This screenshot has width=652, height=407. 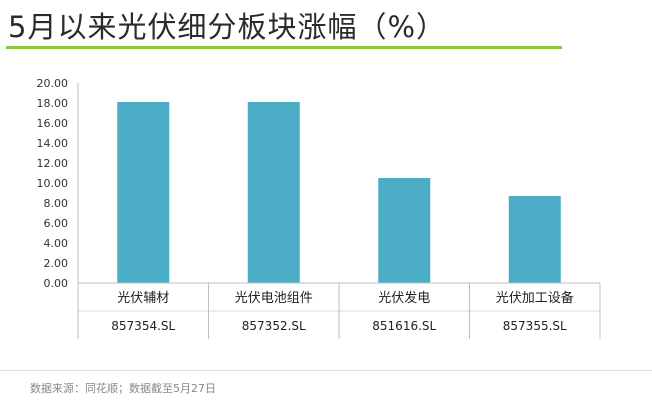 What do you see at coordinates (56, 203) in the screenshot?
I see `y-tick-label: 8.00` at bounding box center [56, 203].